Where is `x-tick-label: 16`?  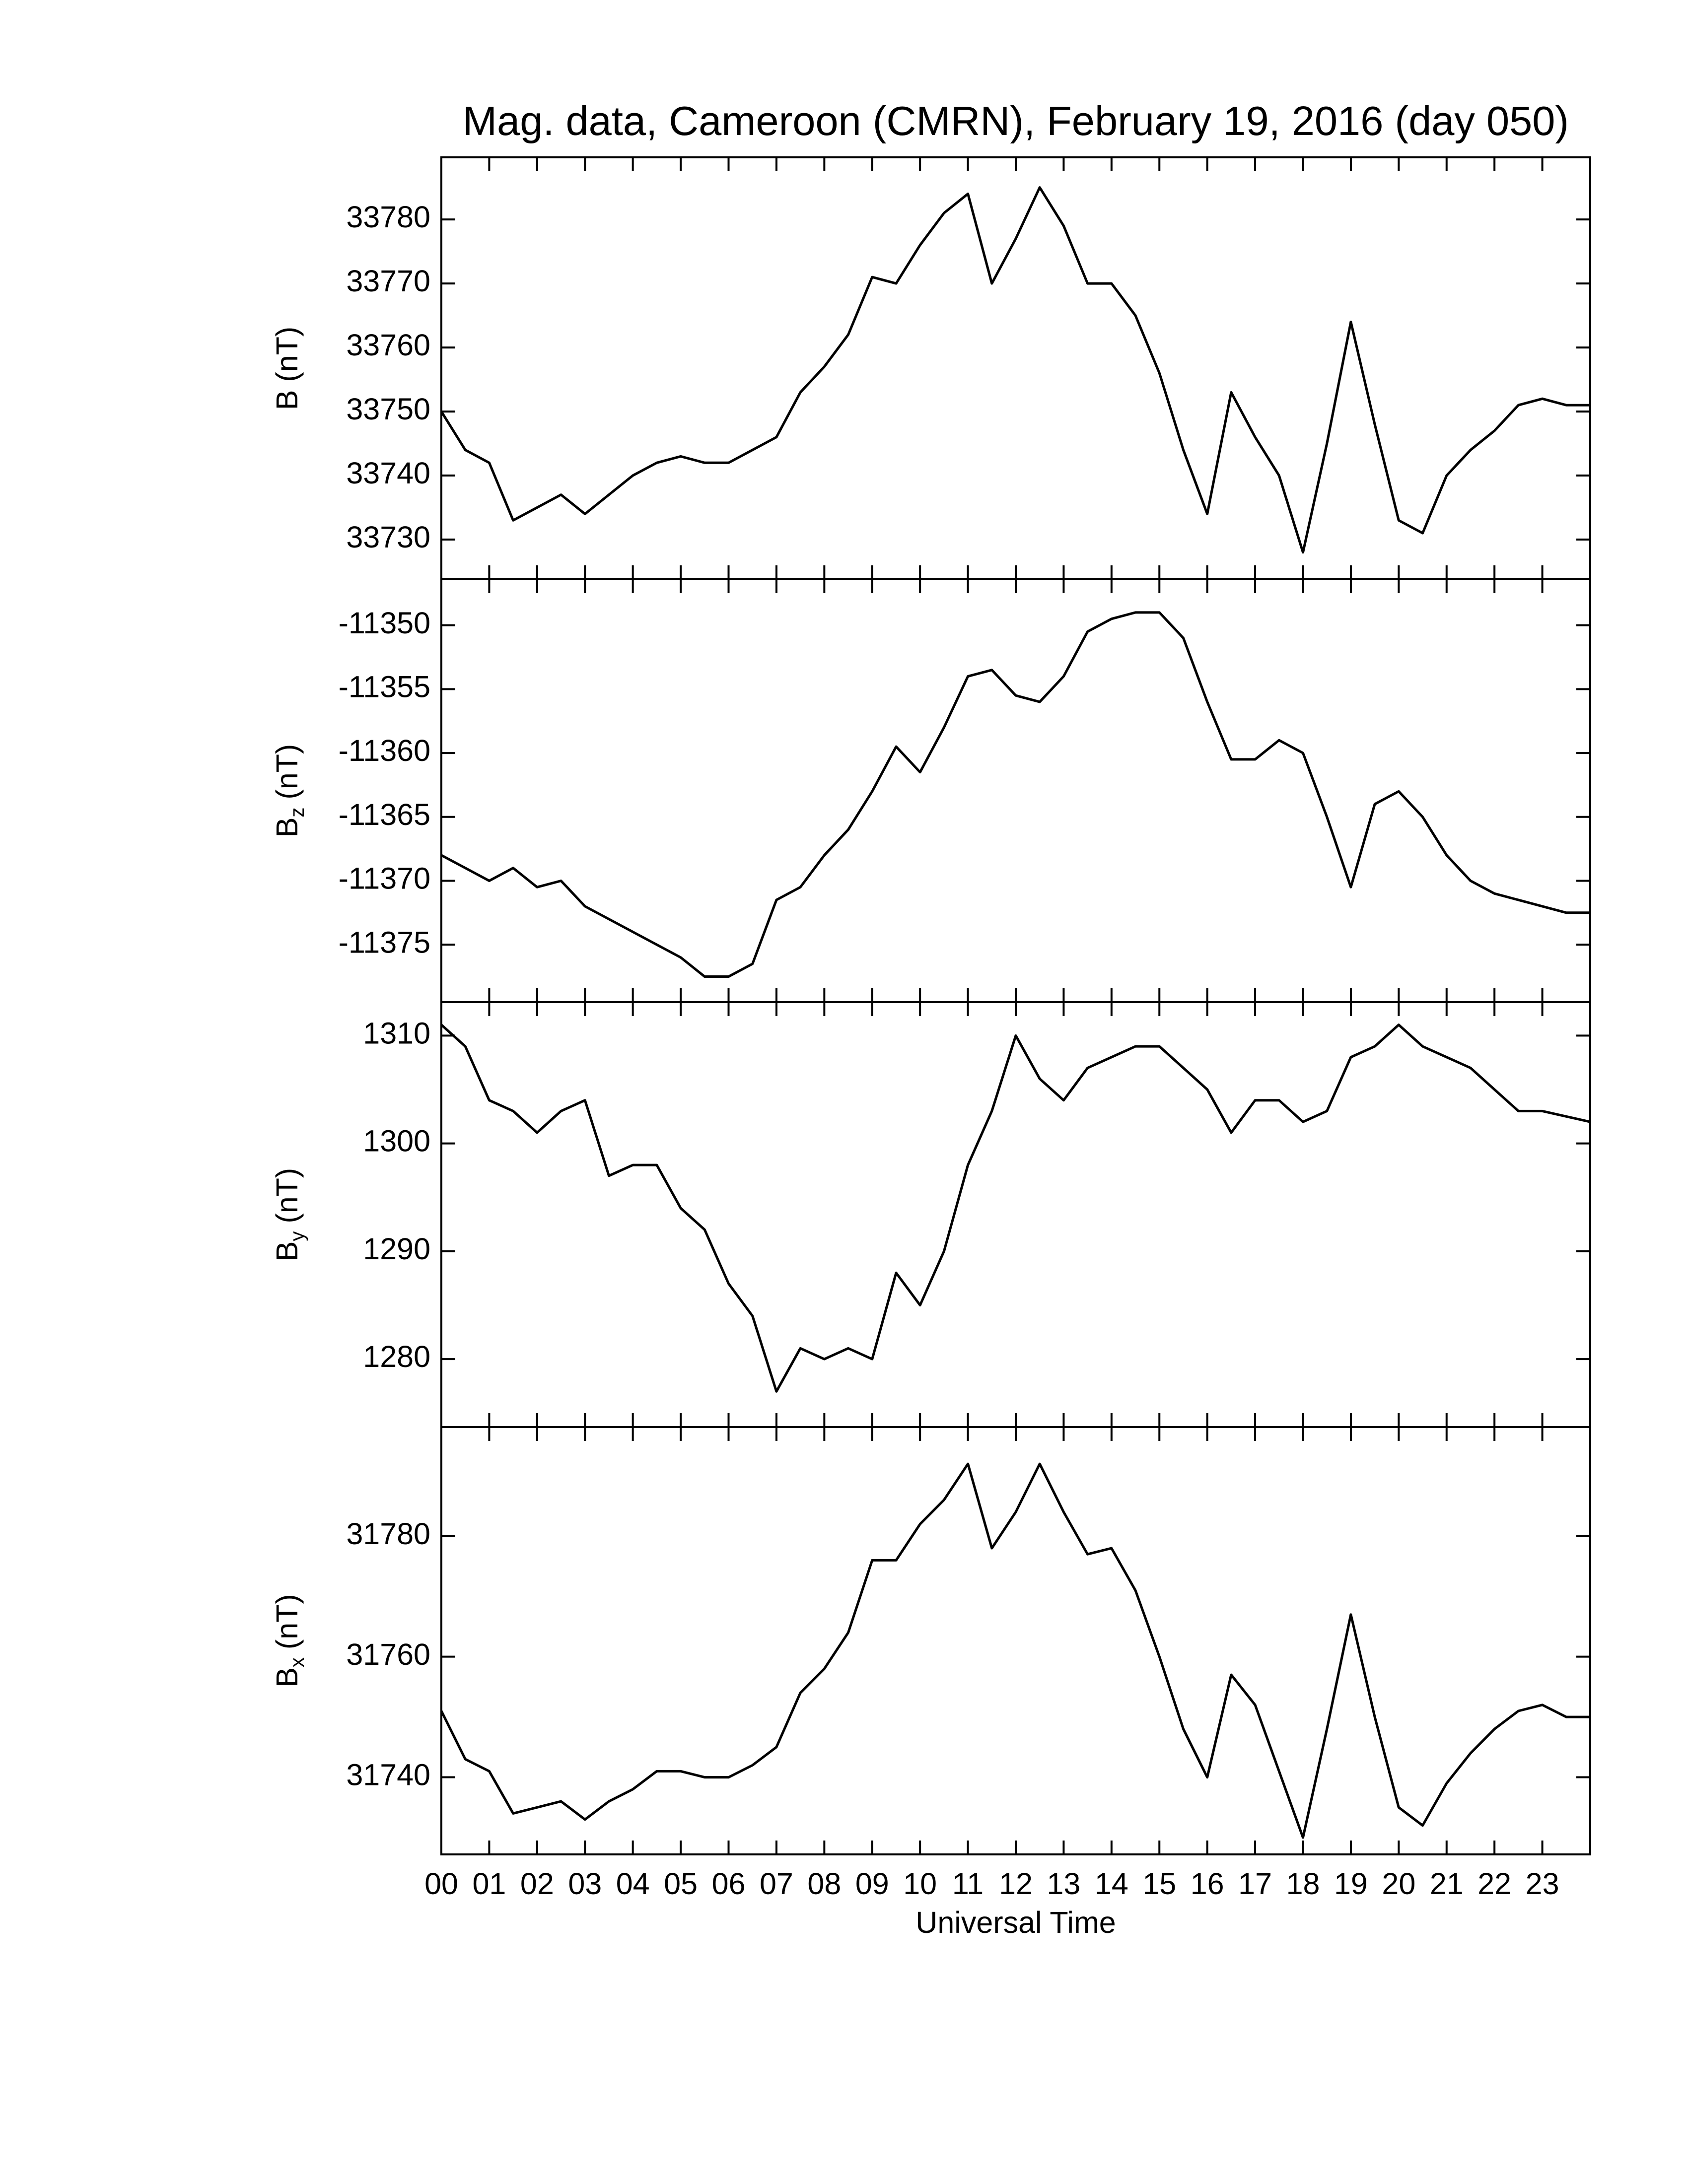 x-tick-label: 16 is located at coordinates (1207, 1884).